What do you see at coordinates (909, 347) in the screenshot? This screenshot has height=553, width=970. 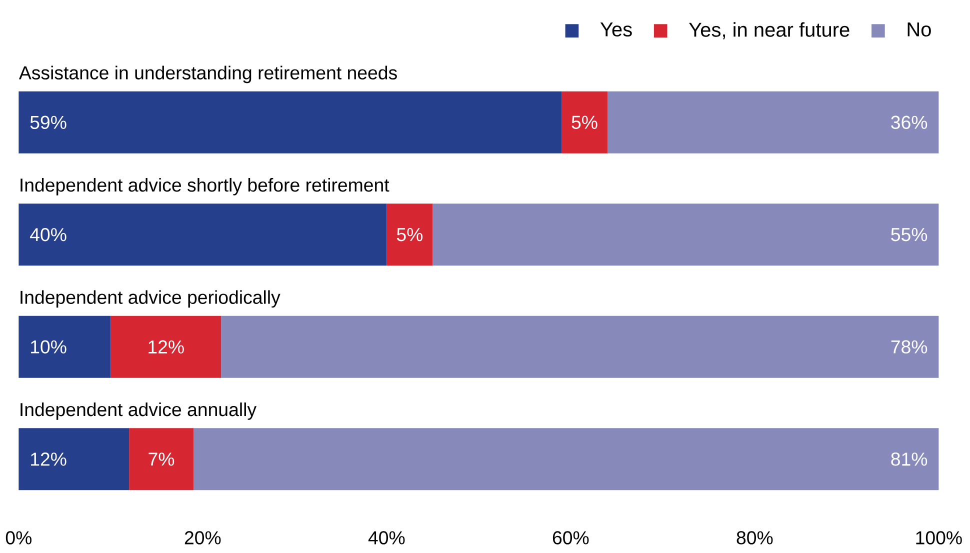 I see `data-label: 78%` at bounding box center [909, 347].